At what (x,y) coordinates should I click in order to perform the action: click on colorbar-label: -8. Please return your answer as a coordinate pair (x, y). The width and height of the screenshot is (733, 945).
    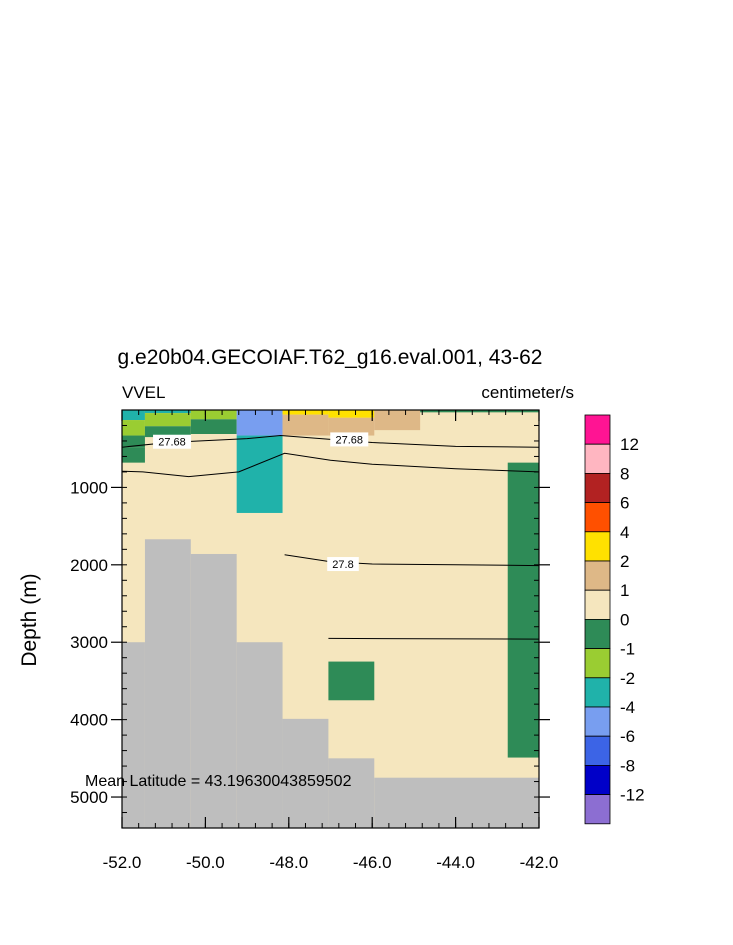
    Looking at the image, I should click on (627, 765).